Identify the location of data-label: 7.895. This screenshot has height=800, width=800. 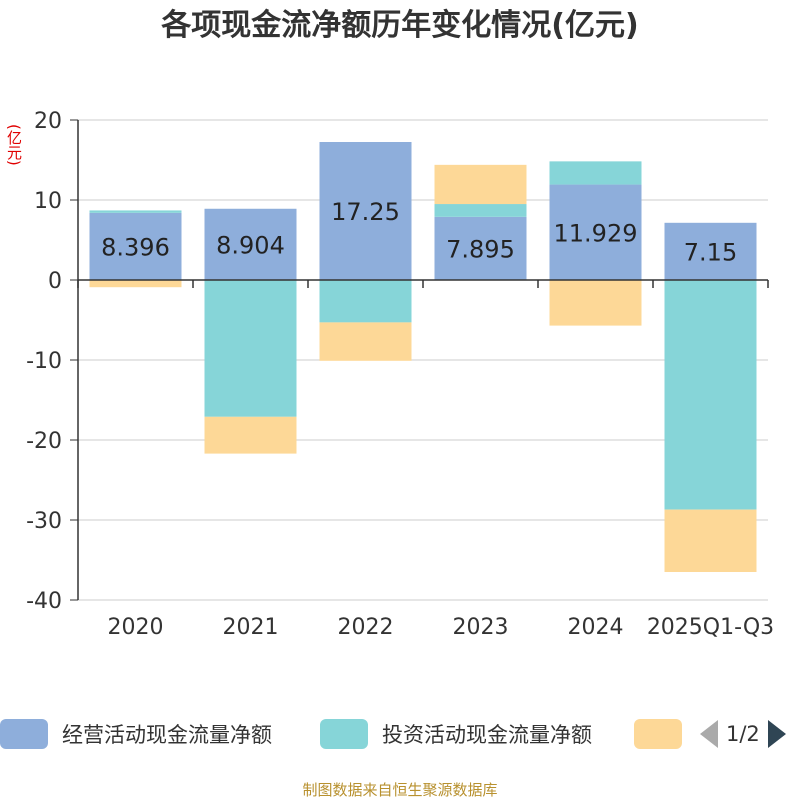
(480, 249).